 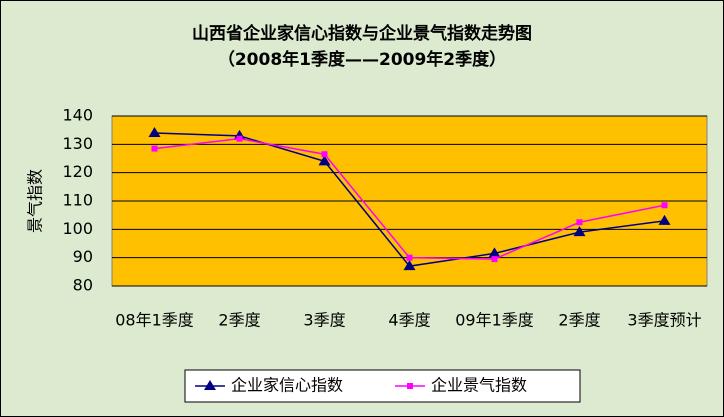 What do you see at coordinates (324, 320) in the screenshot?
I see `x-tick-label: 3季度` at bounding box center [324, 320].